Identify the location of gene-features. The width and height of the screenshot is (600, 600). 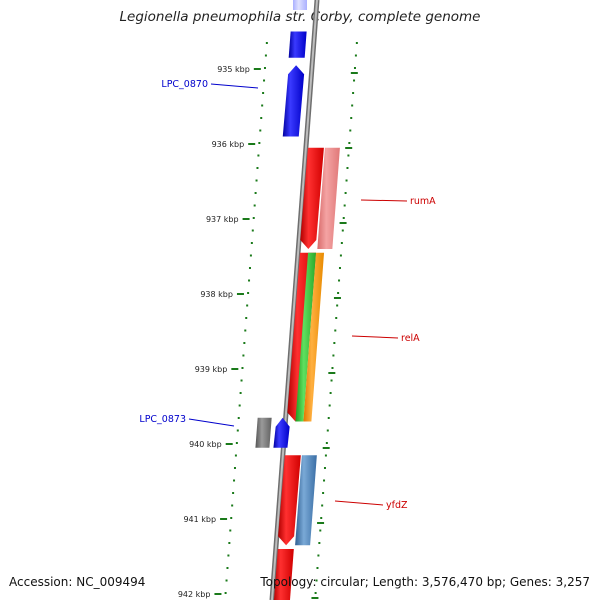
(297, 300).